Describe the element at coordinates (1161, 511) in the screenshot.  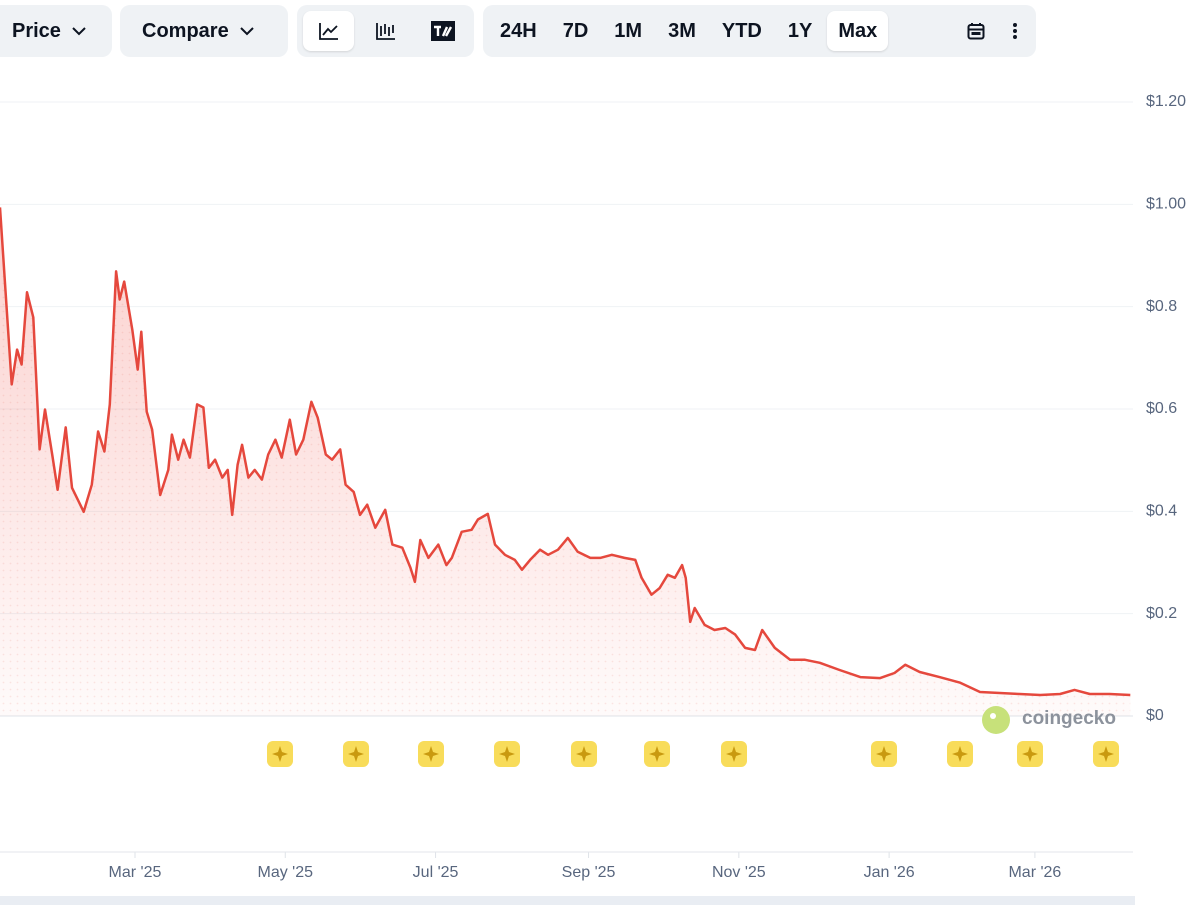
I see `y-tick-label: $0.4` at that location.